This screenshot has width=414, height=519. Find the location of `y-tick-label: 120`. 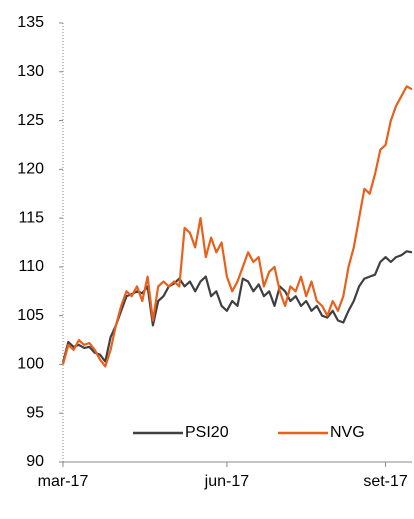

y-tick-label: 120 is located at coordinates (30, 169).